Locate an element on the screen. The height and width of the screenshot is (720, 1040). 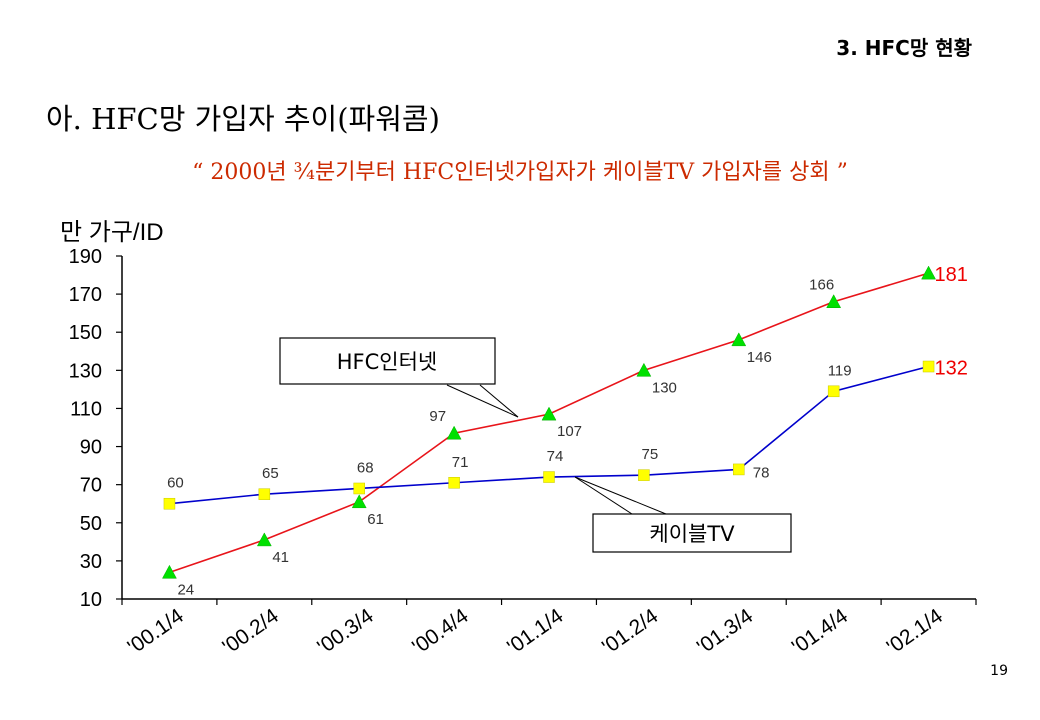
callout-label-hfc: HFC인터넷 is located at coordinates (387, 362).